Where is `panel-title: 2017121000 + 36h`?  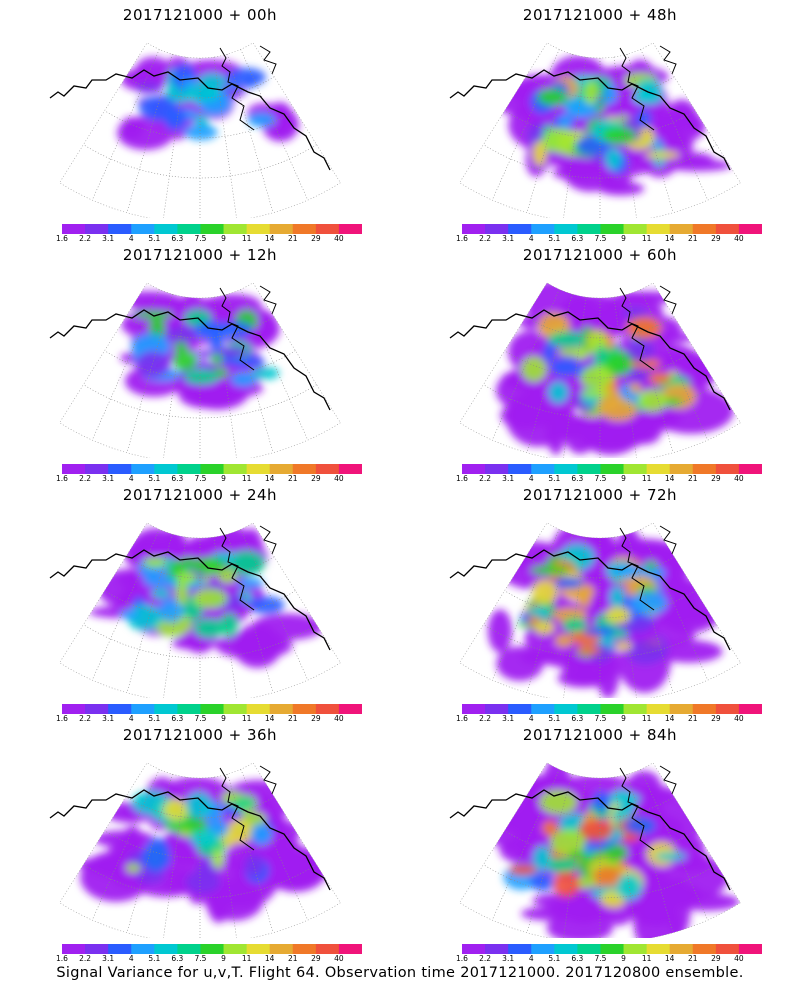 panel-title: 2017121000 + 36h is located at coordinates (200, 735).